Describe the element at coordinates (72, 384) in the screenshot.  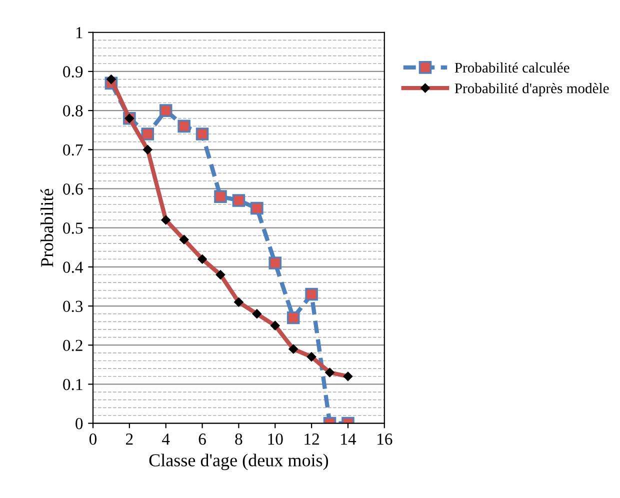
I see `y-tick-label: 0.1` at that location.